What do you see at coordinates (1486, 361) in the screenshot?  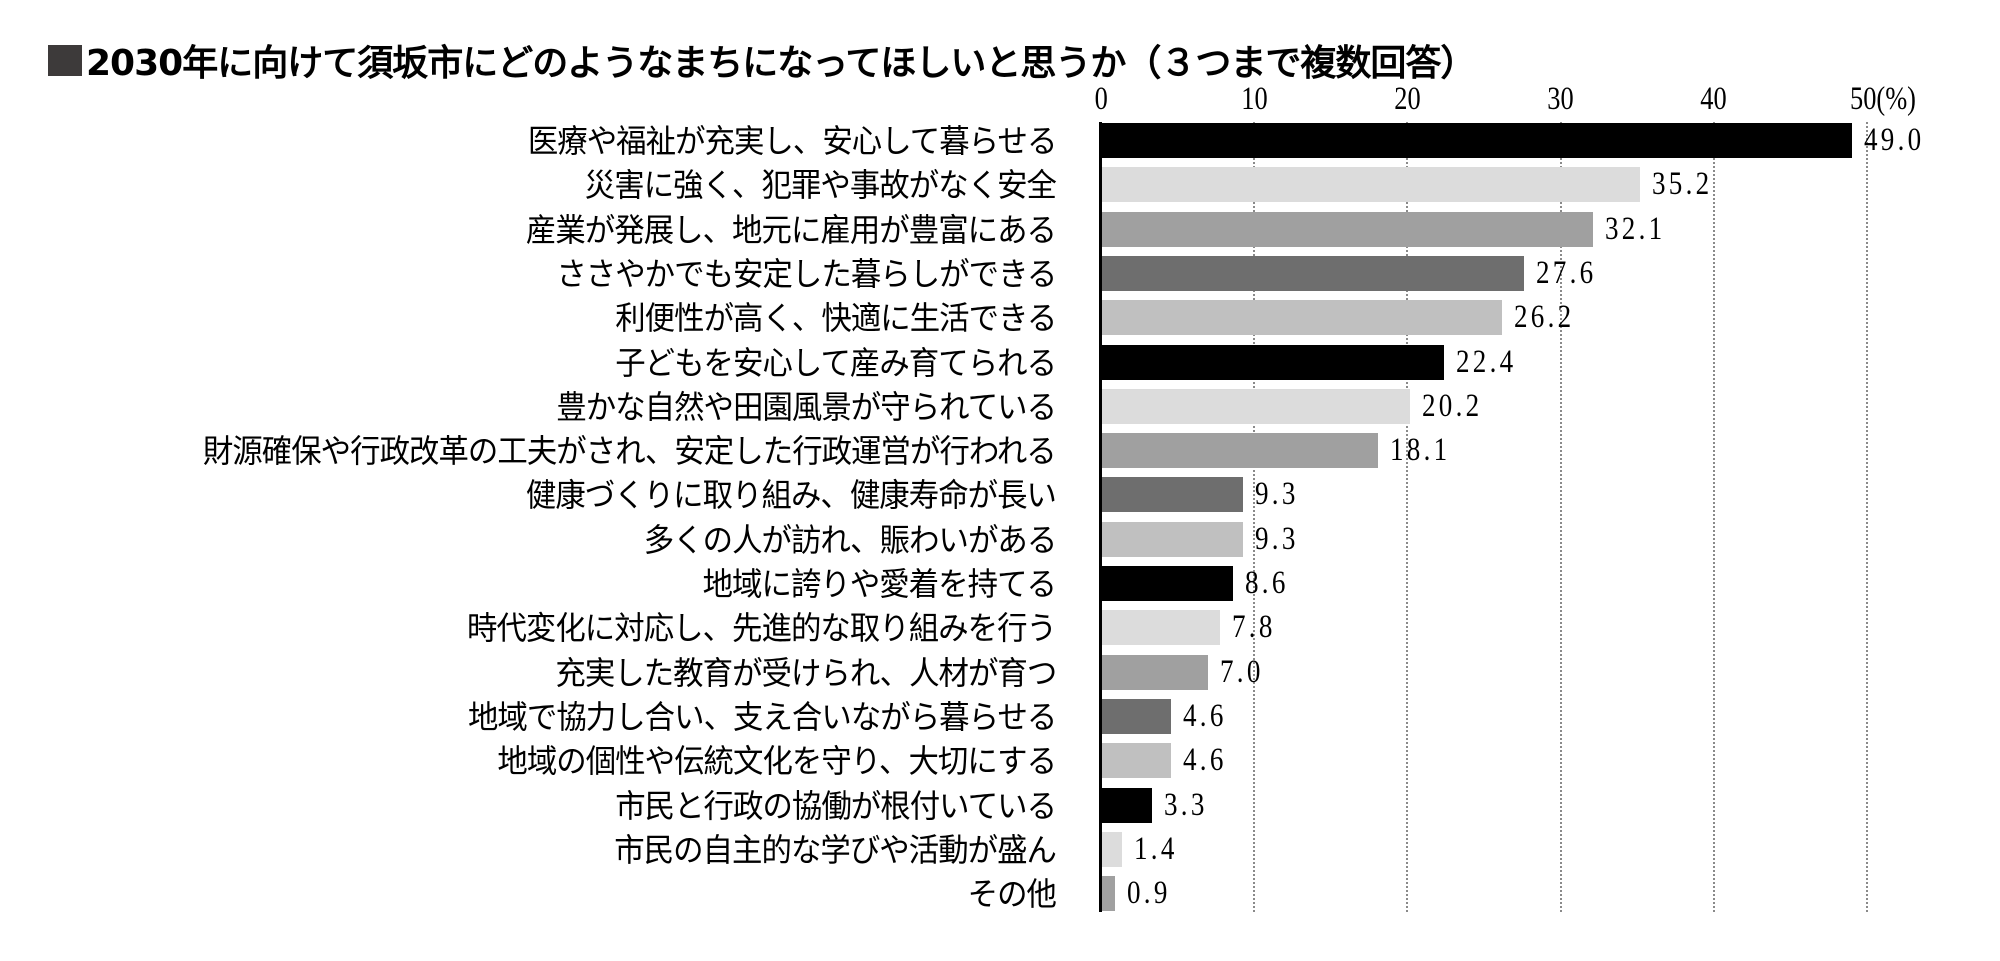 I see `value-label: 22.4` at bounding box center [1486, 361].